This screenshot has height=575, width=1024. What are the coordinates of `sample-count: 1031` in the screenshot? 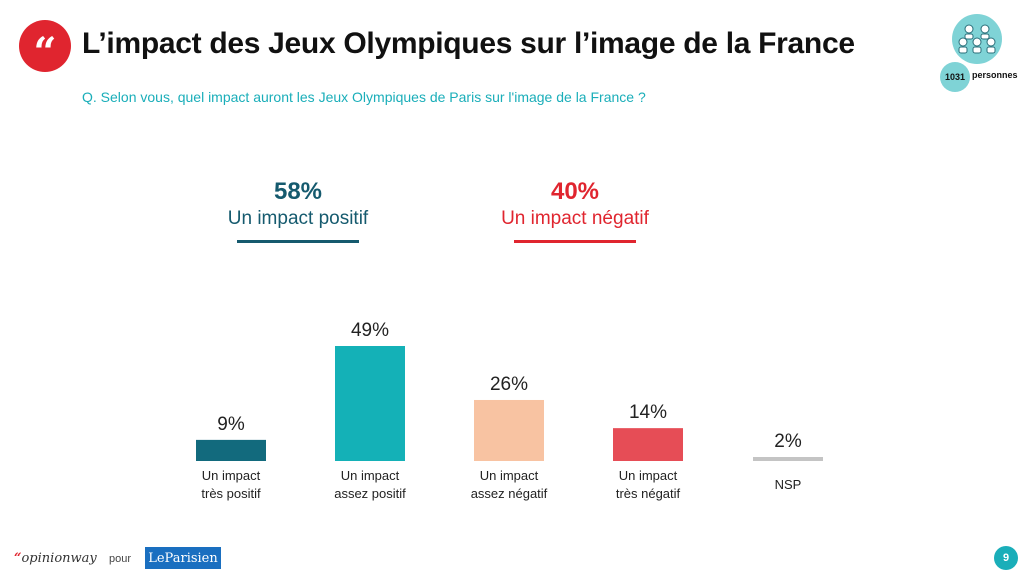 It's located at (955, 77).